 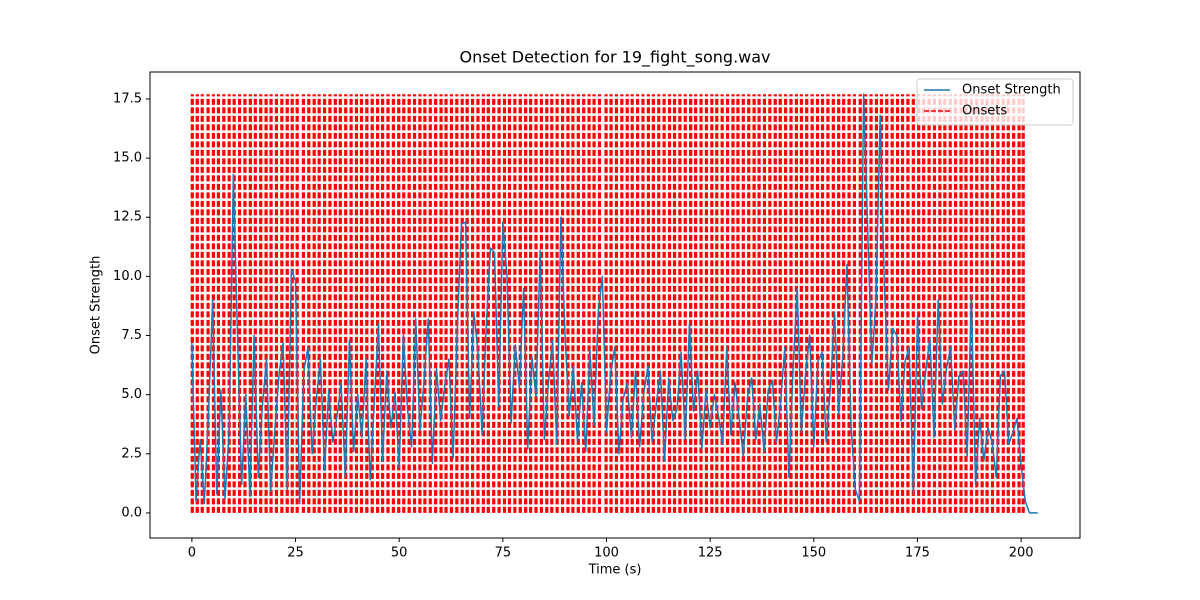 I want to click on chart-title: Onset Detection for 19_fight_song.wav, so click(x=614, y=58).